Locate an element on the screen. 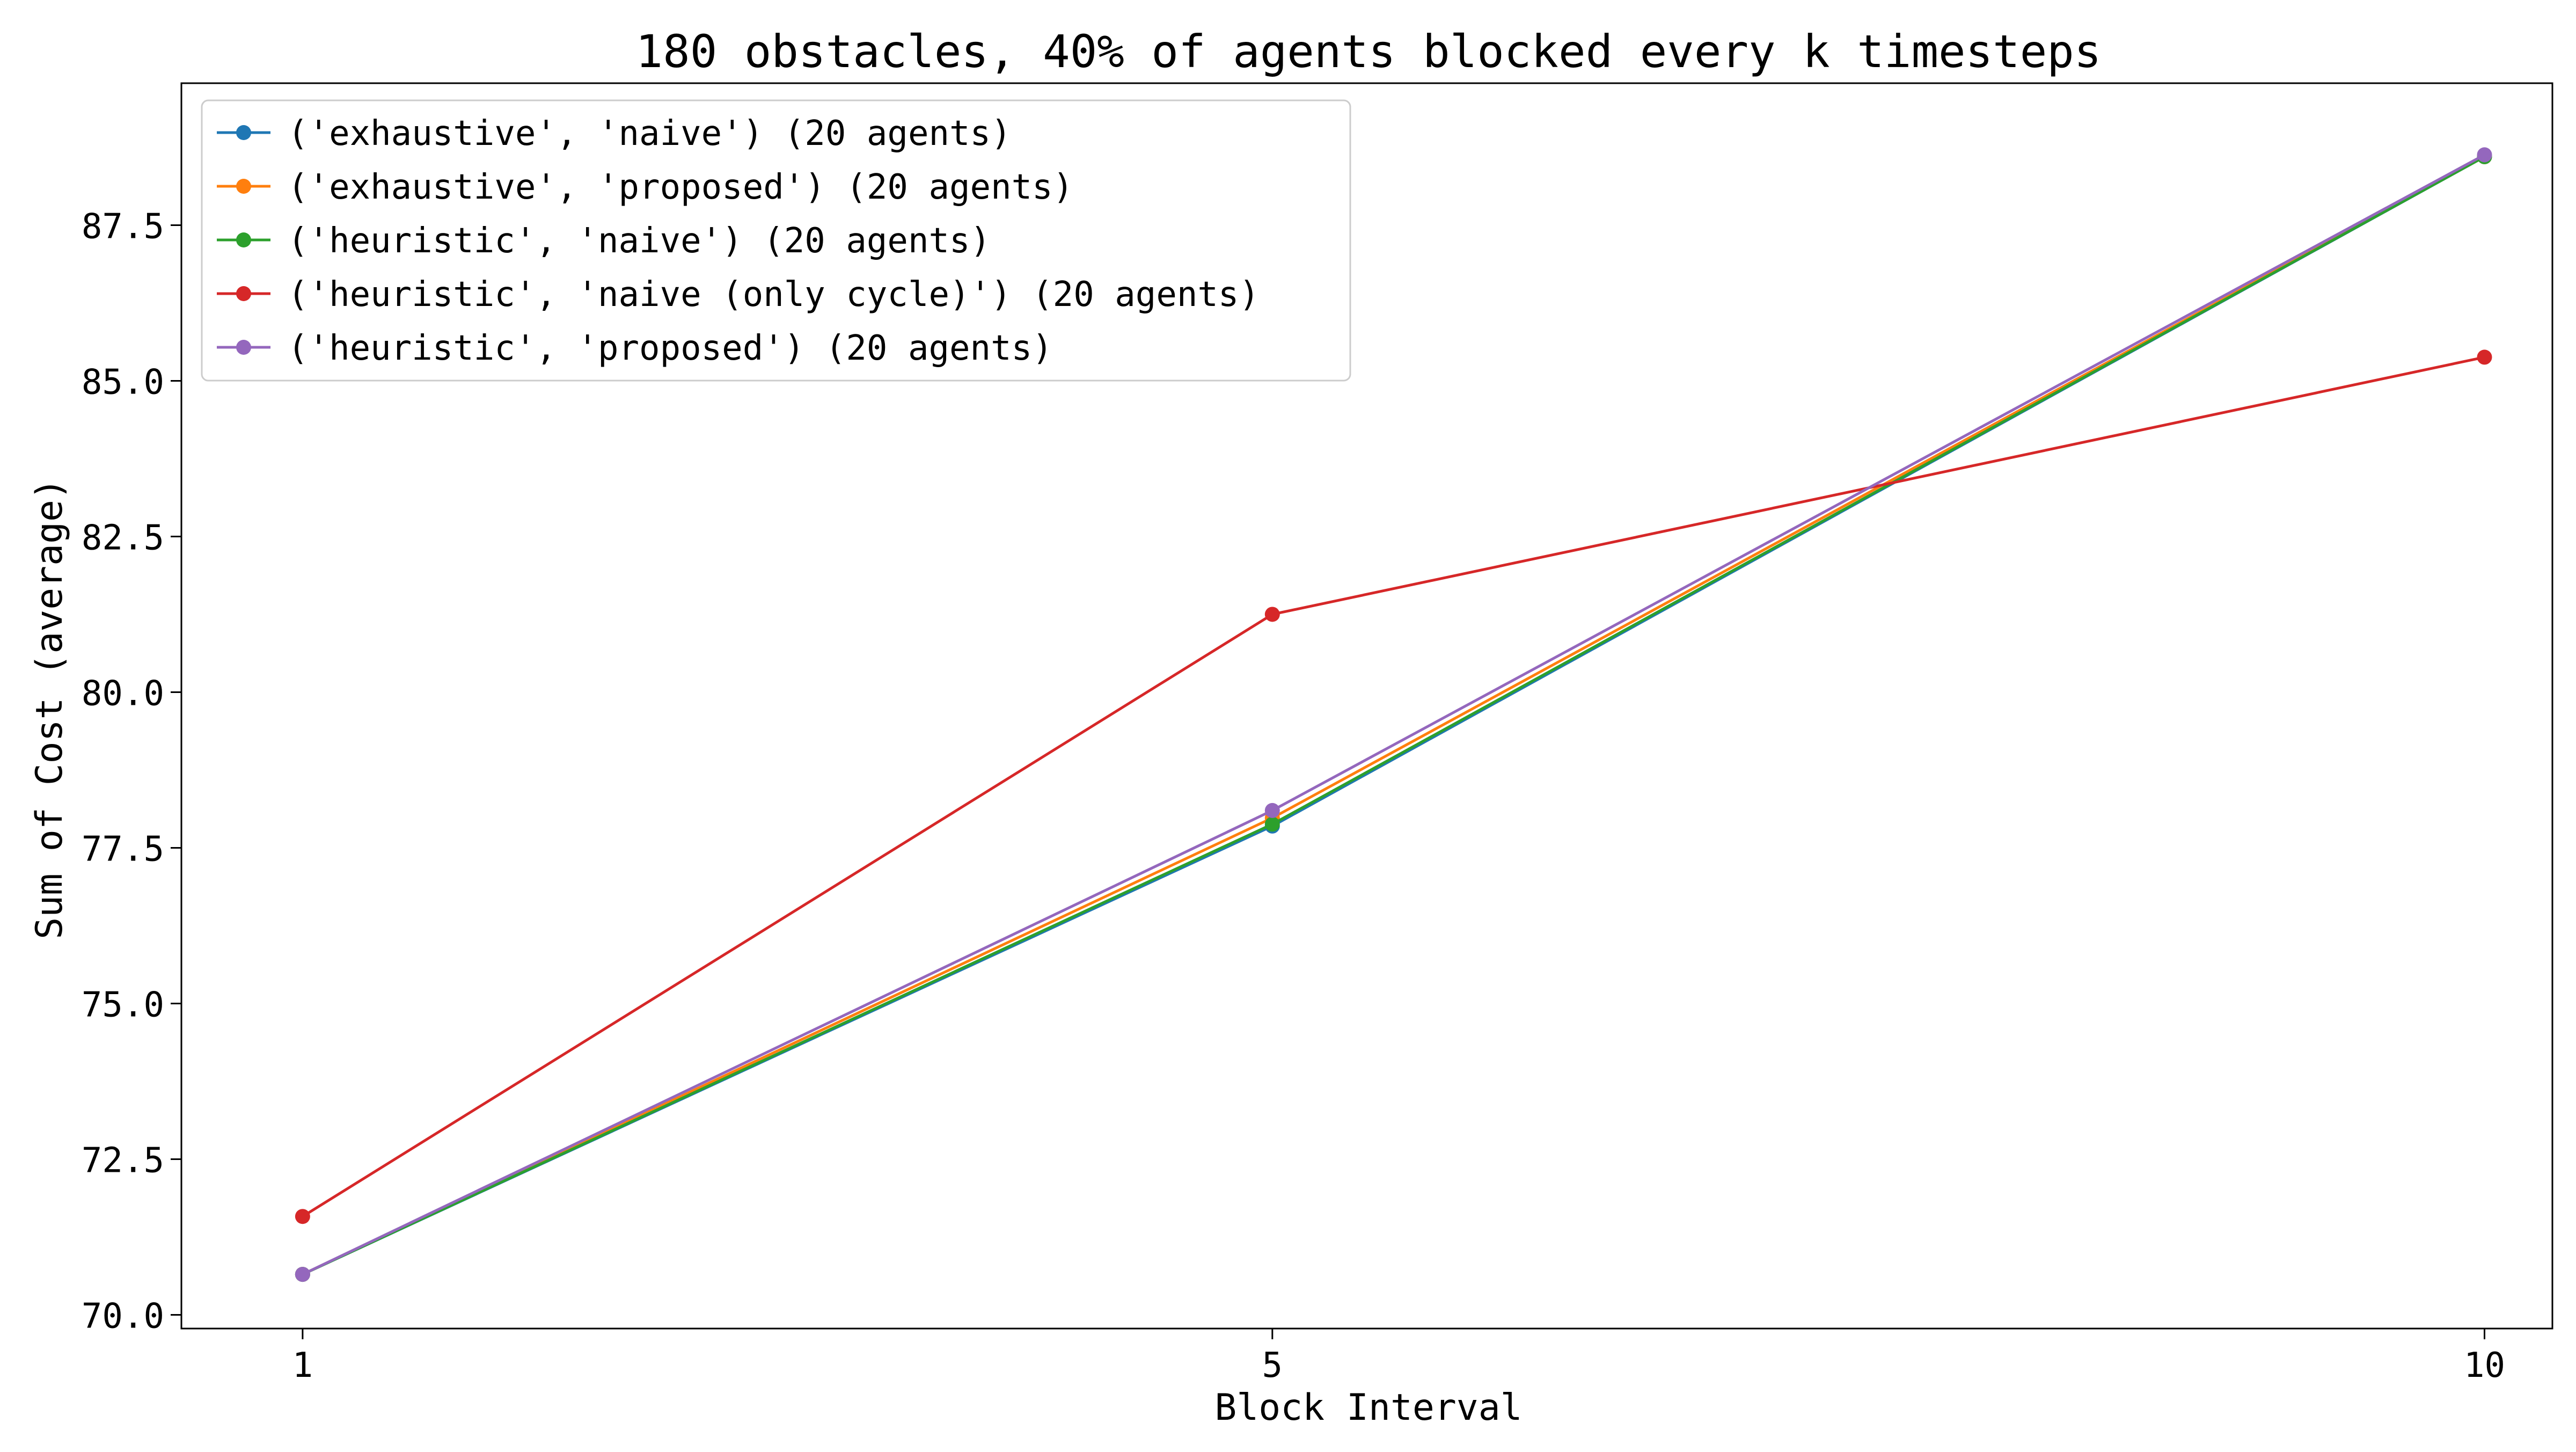 The height and width of the screenshot is (1452, 2576). legend-item: ('heuristic', 'naive') (20 agents) is located at coordinates (604, 241).